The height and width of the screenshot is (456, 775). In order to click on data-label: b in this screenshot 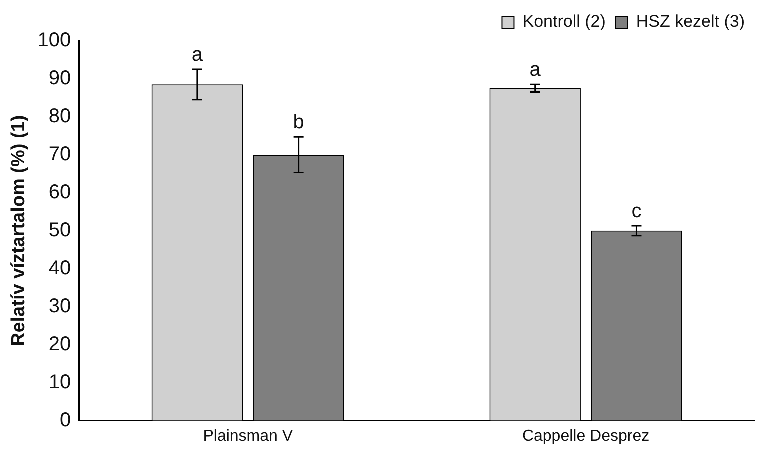, I will do `click(298, 123)`.